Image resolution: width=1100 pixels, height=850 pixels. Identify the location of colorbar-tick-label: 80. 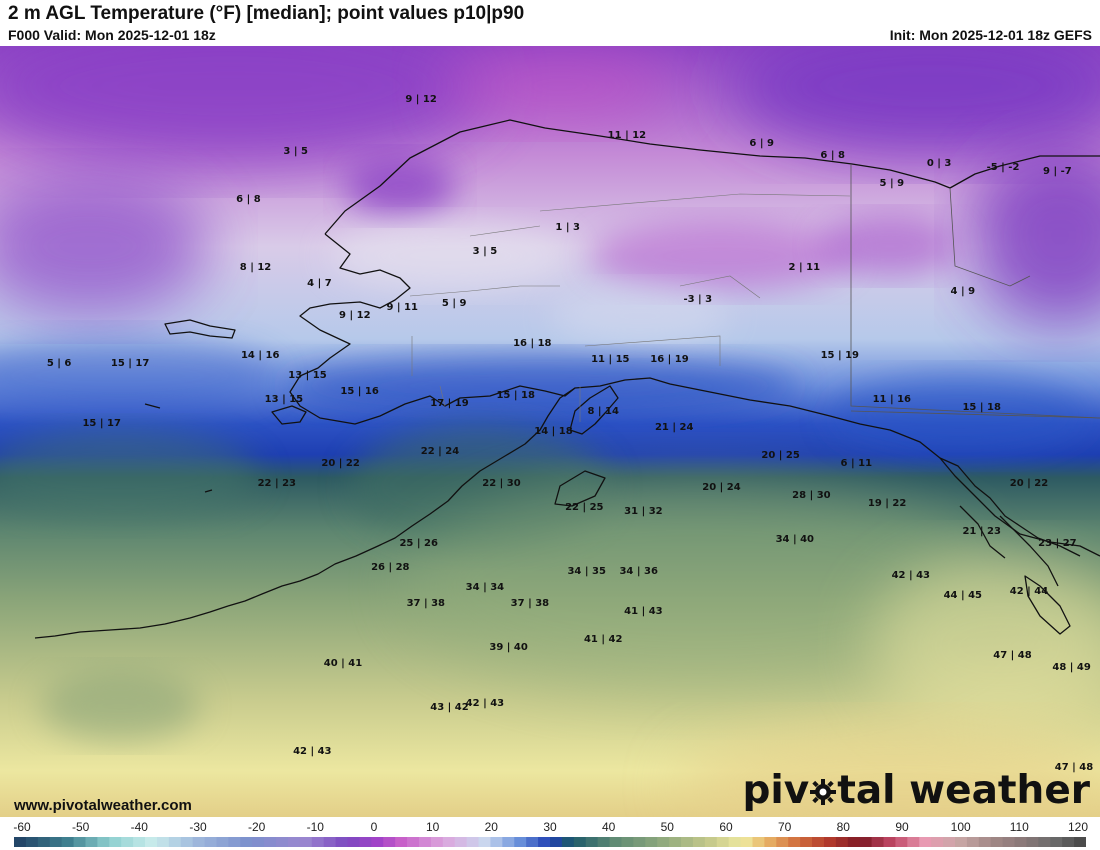
(843, 827).